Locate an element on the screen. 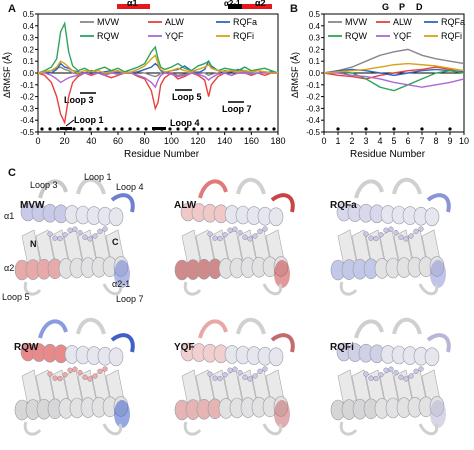 The width and height of the screenshot is (474, 450). chart-a-ytick-label: -0.1 is located at coordinates (27, 85).